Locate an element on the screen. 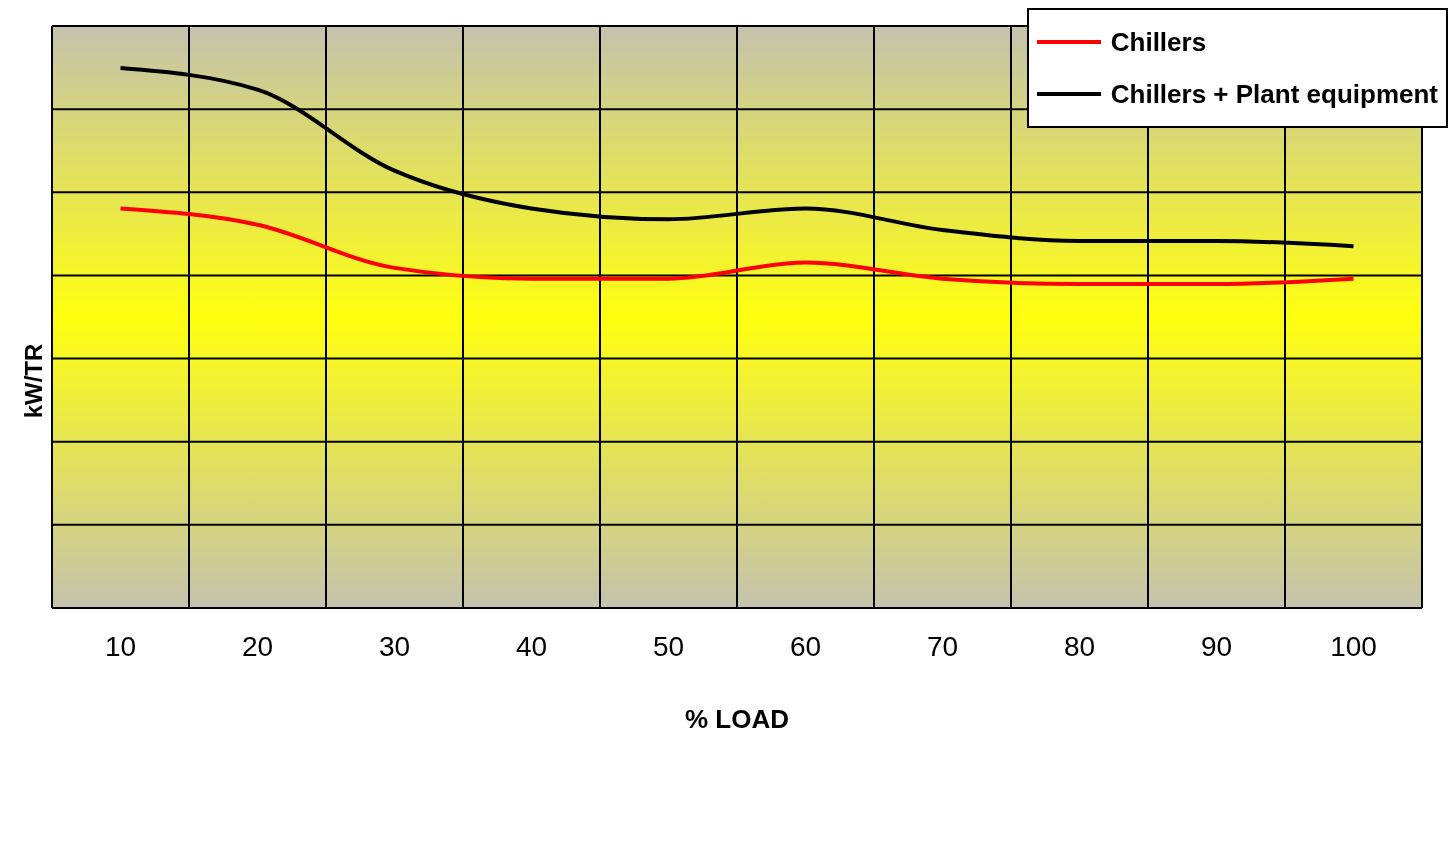 The height and width of the screenshot is (865, 1456). x-tick-label: 60 is located at coordinates (805, 646).